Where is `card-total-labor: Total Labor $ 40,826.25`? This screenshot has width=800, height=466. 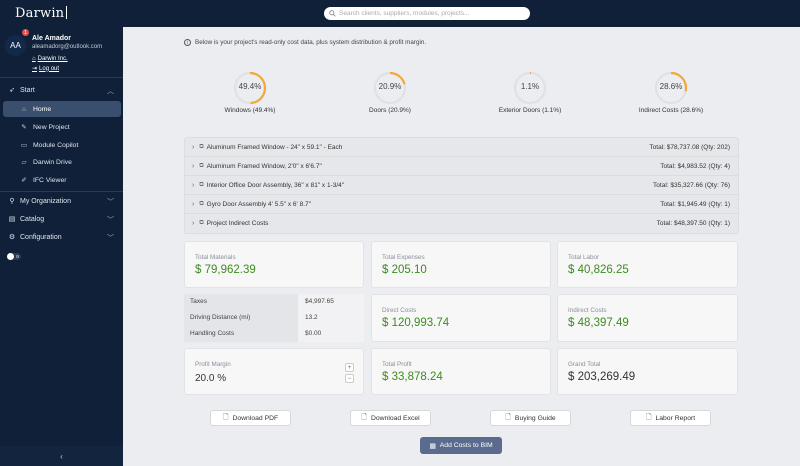 card-total-labor: Total Labor $ 40,826.25 is located at coordinates (647, 264).